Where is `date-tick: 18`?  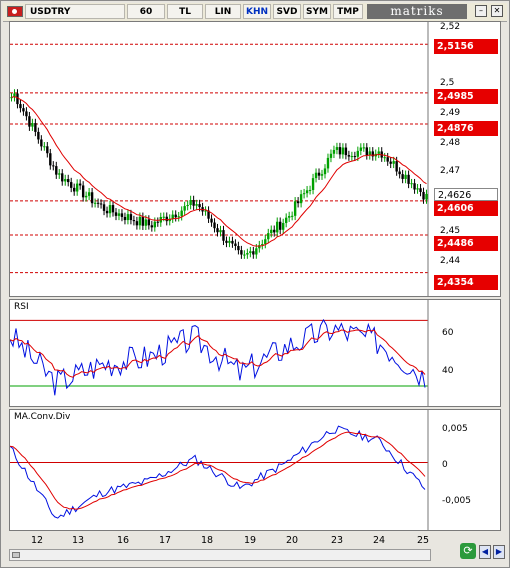
date-tick: 18 is located at coordinates (207, 540).